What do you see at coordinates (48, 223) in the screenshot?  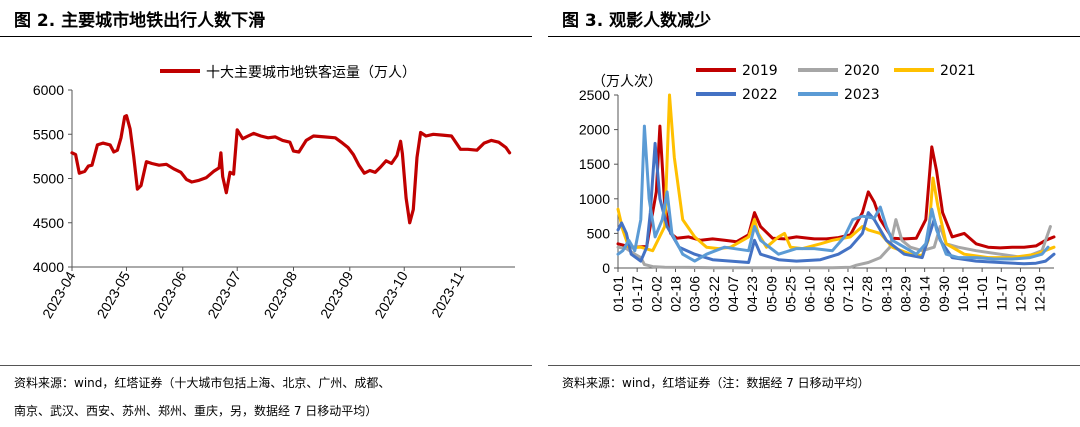 I see `y-tick-label: 4500` at bounding box center [48, 223].